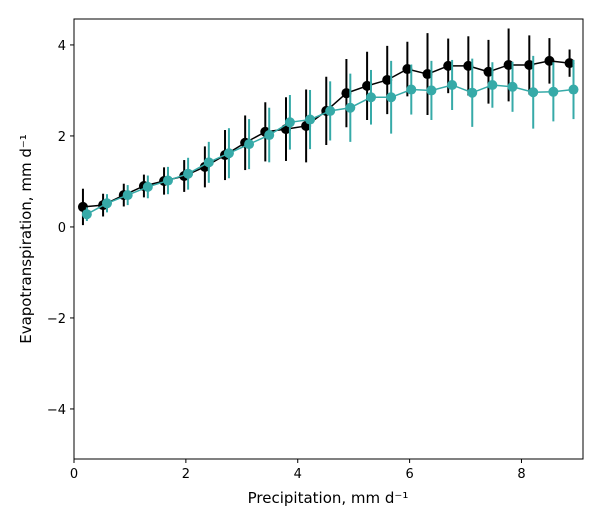  I want to click on y-tick-label: 4, so click(62, 46).